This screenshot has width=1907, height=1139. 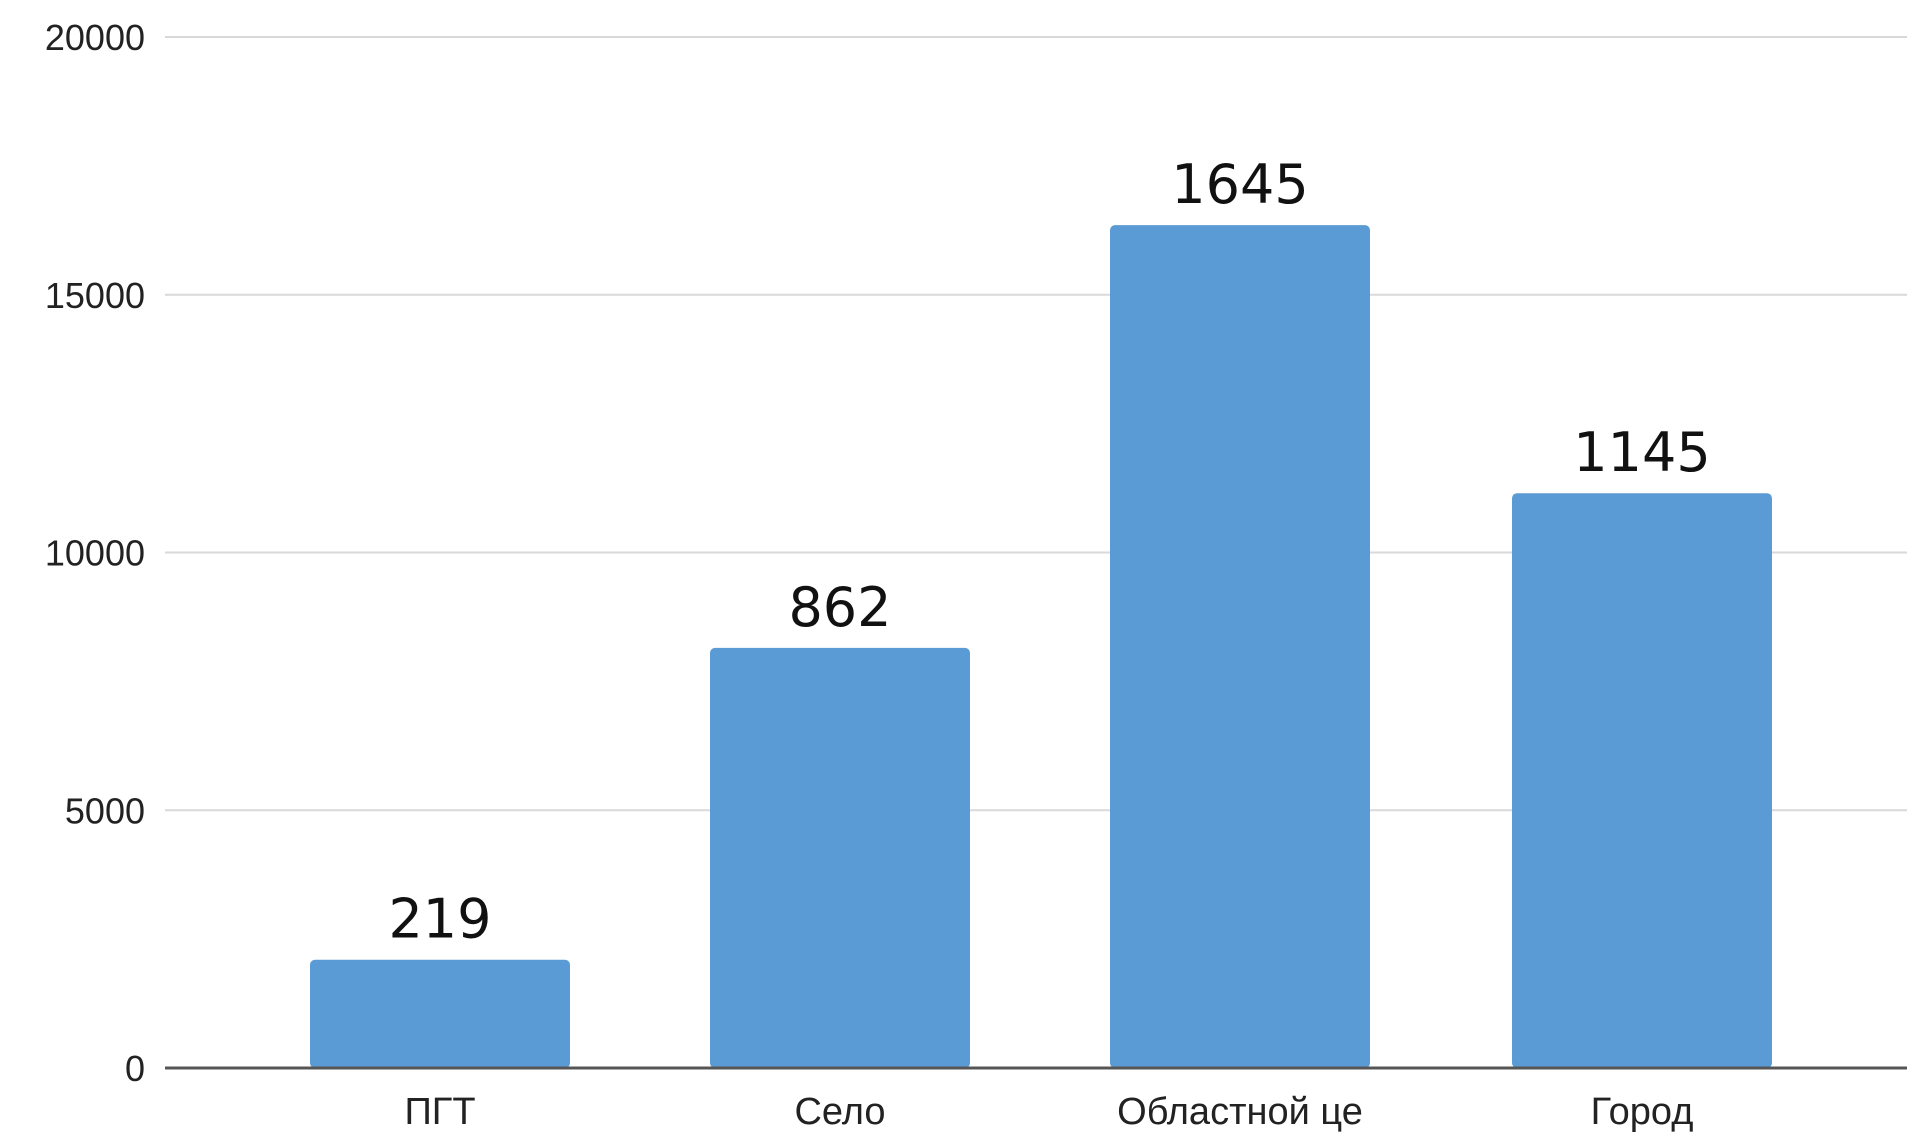 What do you see at coordinates (95, 553) in the screenshot?
I see `y-tick-label: 10000` at bounding box center [95, 553].